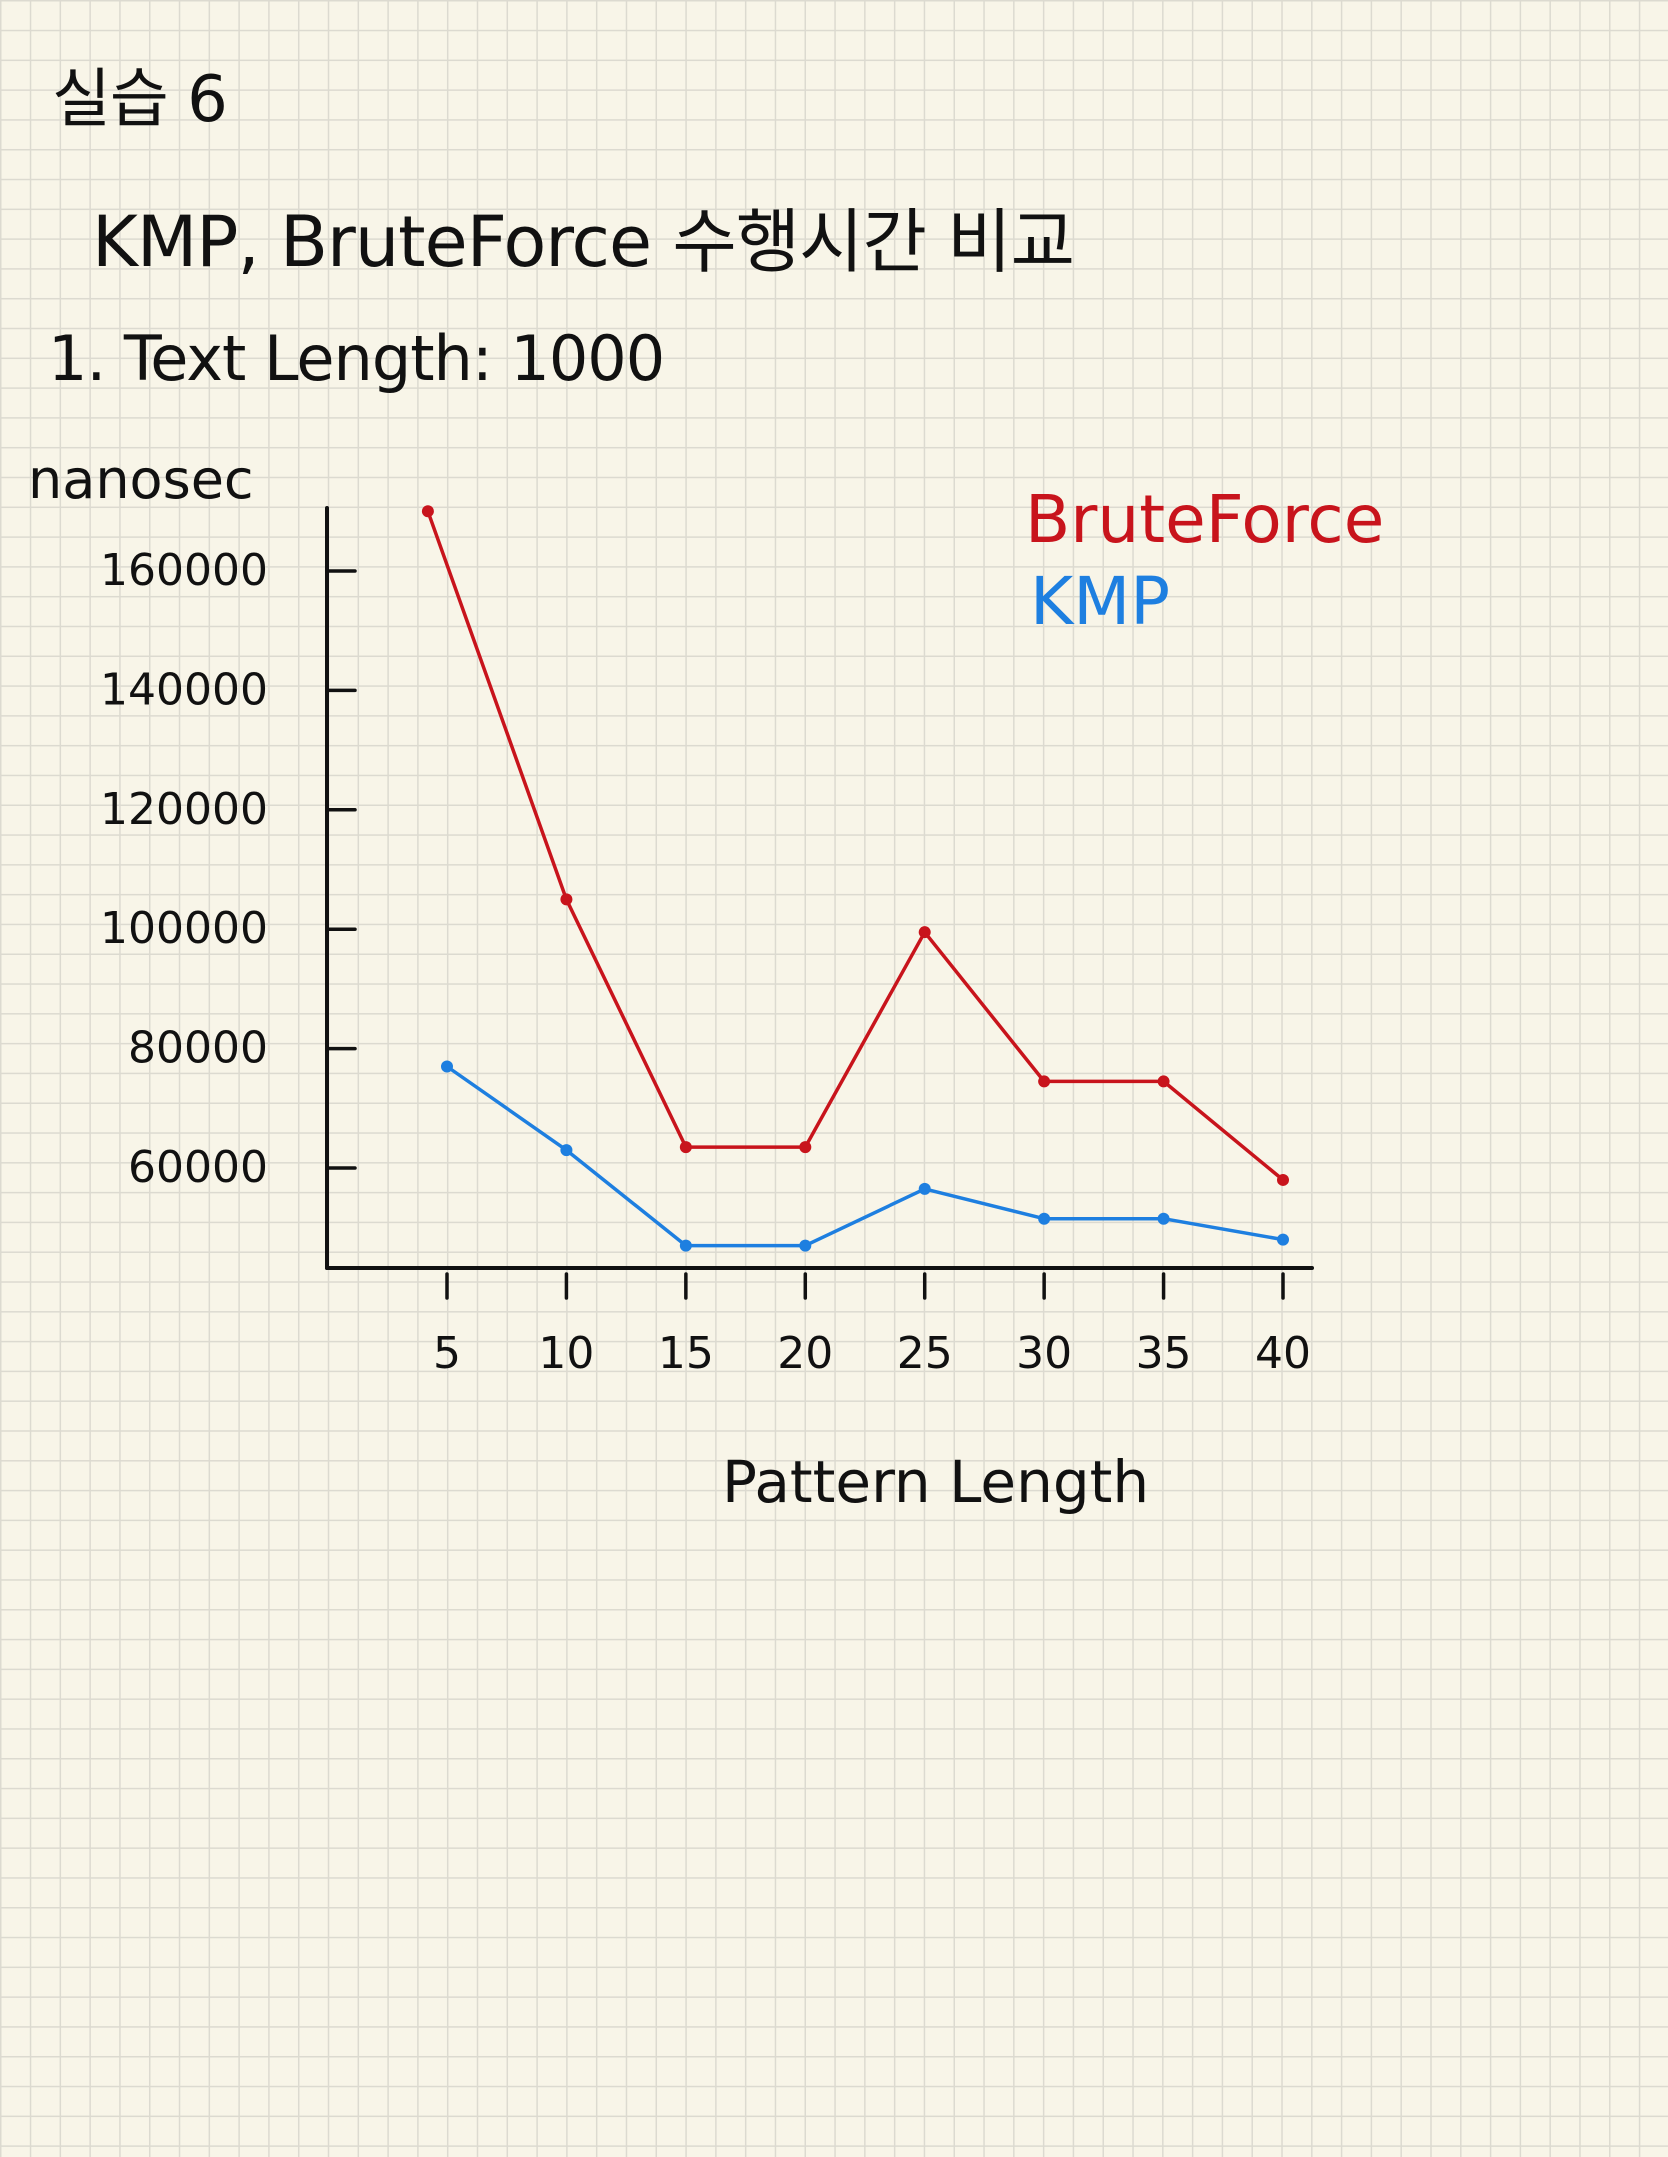  I want to click on note-title: KMP, BruteForce 수행시간 비교, so click(583, 242).